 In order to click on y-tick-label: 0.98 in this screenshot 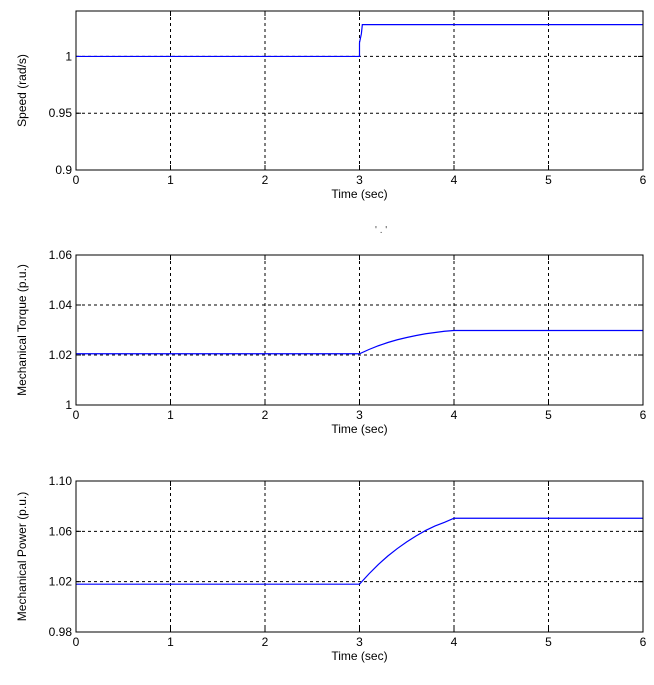, I will do `click(61, 632)`.